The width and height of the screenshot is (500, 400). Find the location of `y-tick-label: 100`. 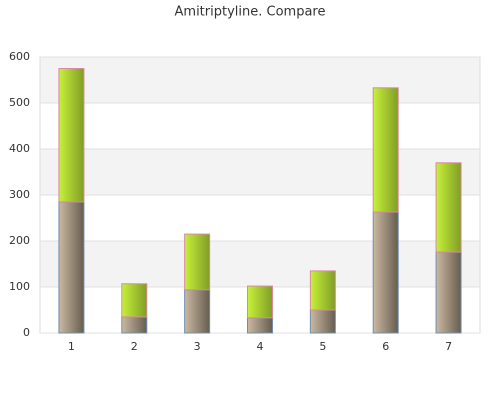

y-tick-label: 100 is located at coordinates (19, 286).